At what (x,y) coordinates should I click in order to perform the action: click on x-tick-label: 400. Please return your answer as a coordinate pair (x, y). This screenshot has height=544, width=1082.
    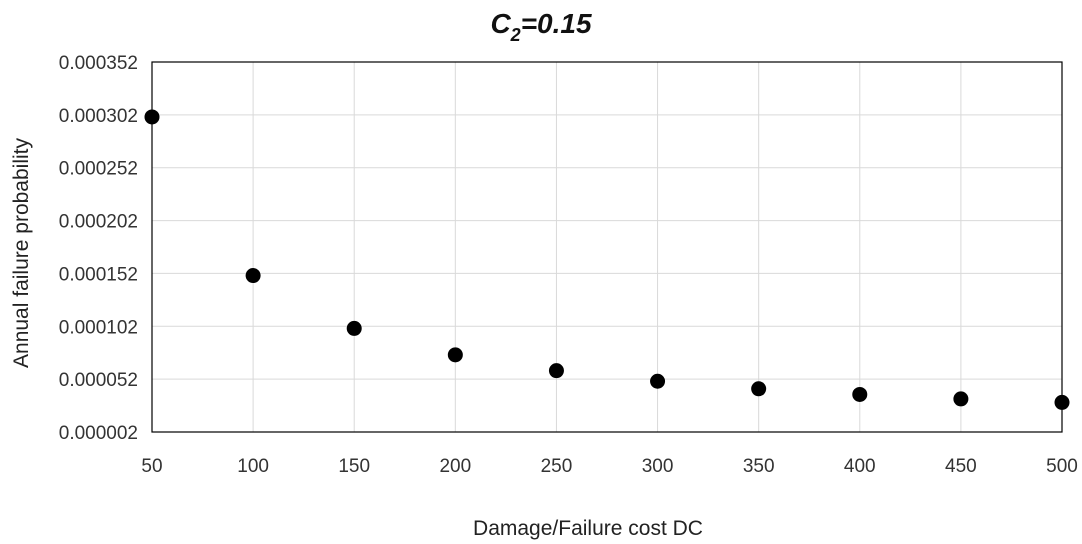
    Looking at the image, I should click on (860, 466).